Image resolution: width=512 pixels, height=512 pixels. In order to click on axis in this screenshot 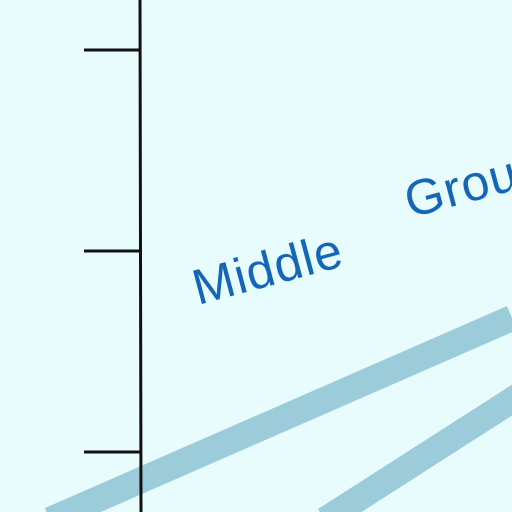, I will do `click(113, 256)`.